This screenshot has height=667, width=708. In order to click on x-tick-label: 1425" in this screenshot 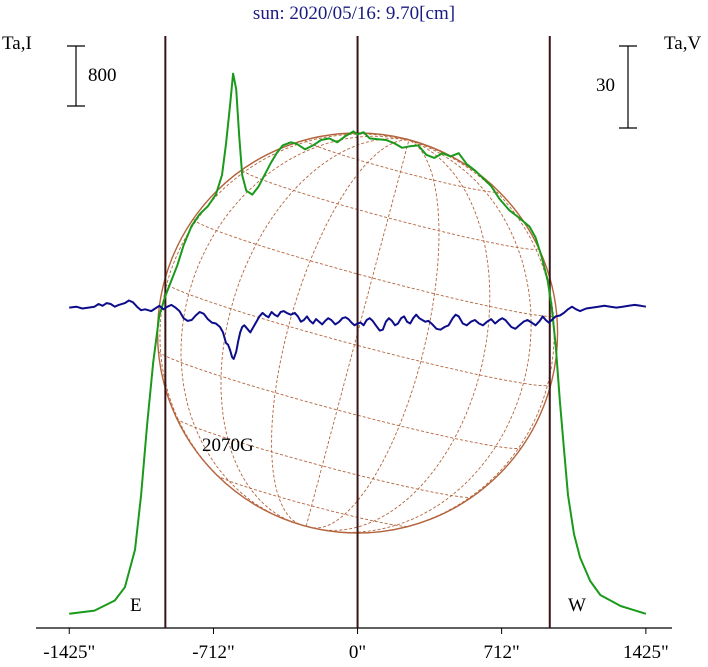, I will do `click(646, 652)`.